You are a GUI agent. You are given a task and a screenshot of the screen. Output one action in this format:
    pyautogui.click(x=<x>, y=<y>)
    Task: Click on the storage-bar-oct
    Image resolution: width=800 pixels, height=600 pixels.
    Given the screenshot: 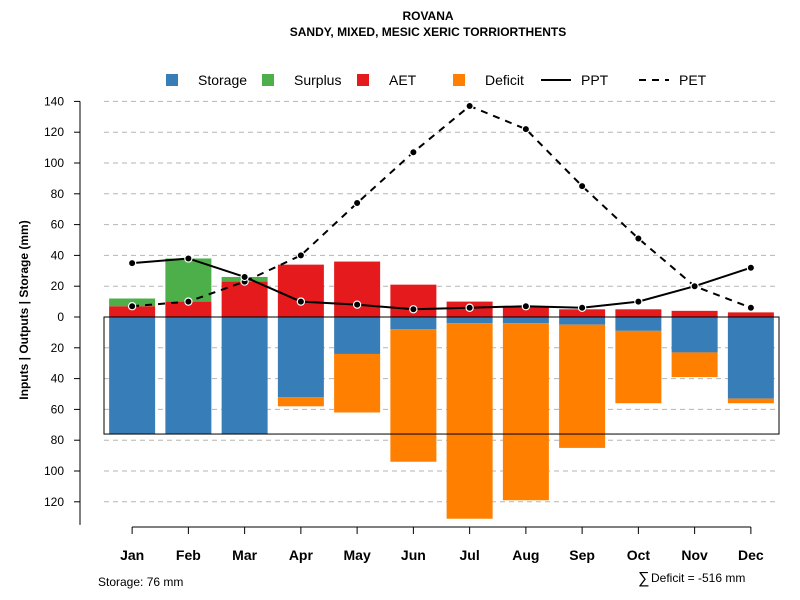 What is the action you would take?
    pyautogui.click(x=638, y=324)
    